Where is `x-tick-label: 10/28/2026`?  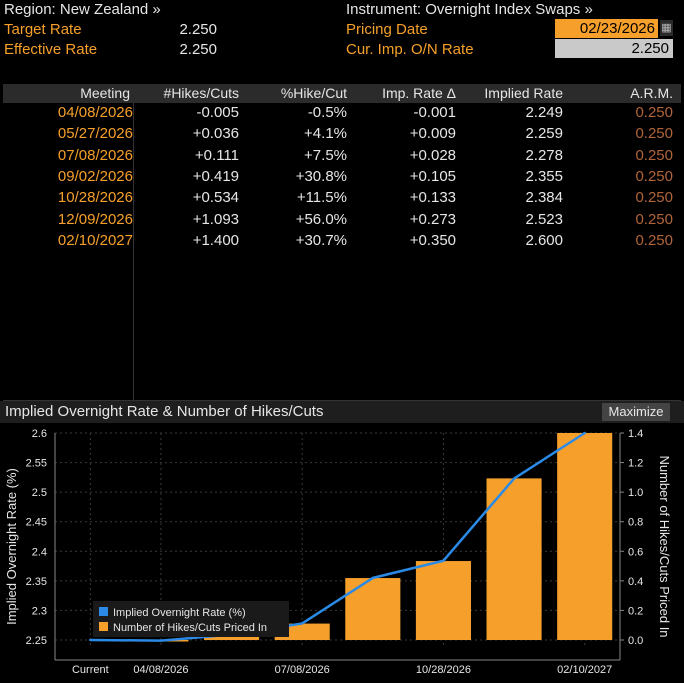
x-tick-label: 10/28/2026 is located at coordinates (443, 670).